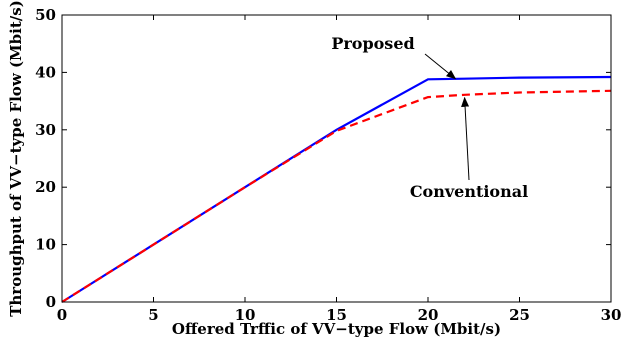 The image size is (629, 343). I want to click on x-tick-label: 5, so click(153, 315).